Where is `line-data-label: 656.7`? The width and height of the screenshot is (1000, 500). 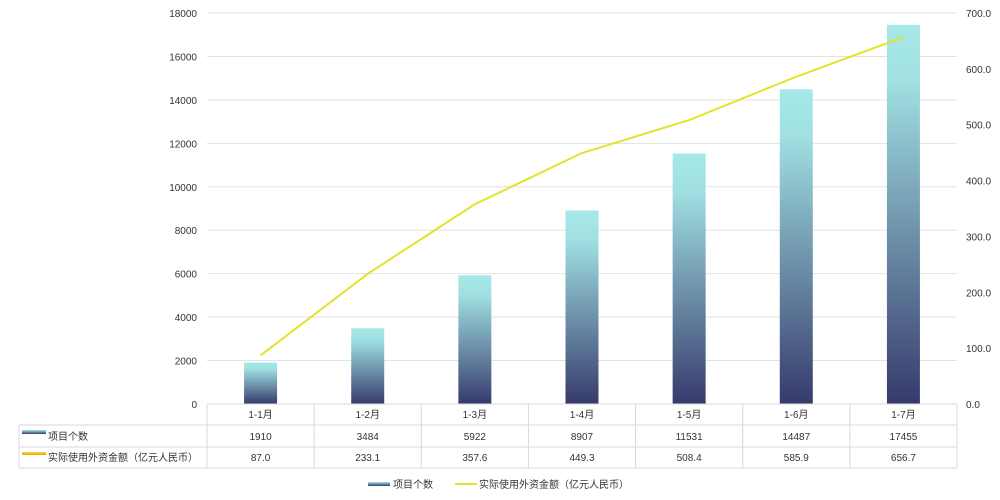
line-data-label: 656.7 is located at coordinates (903, 458).